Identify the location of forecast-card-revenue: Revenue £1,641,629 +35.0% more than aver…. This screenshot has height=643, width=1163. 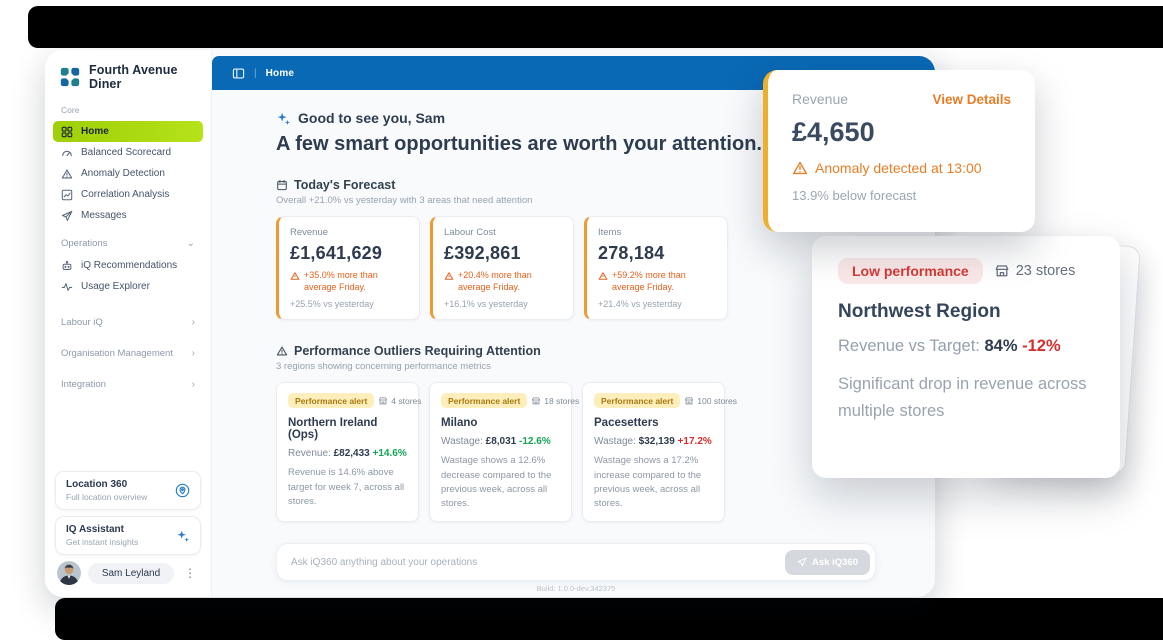
(348, 268).